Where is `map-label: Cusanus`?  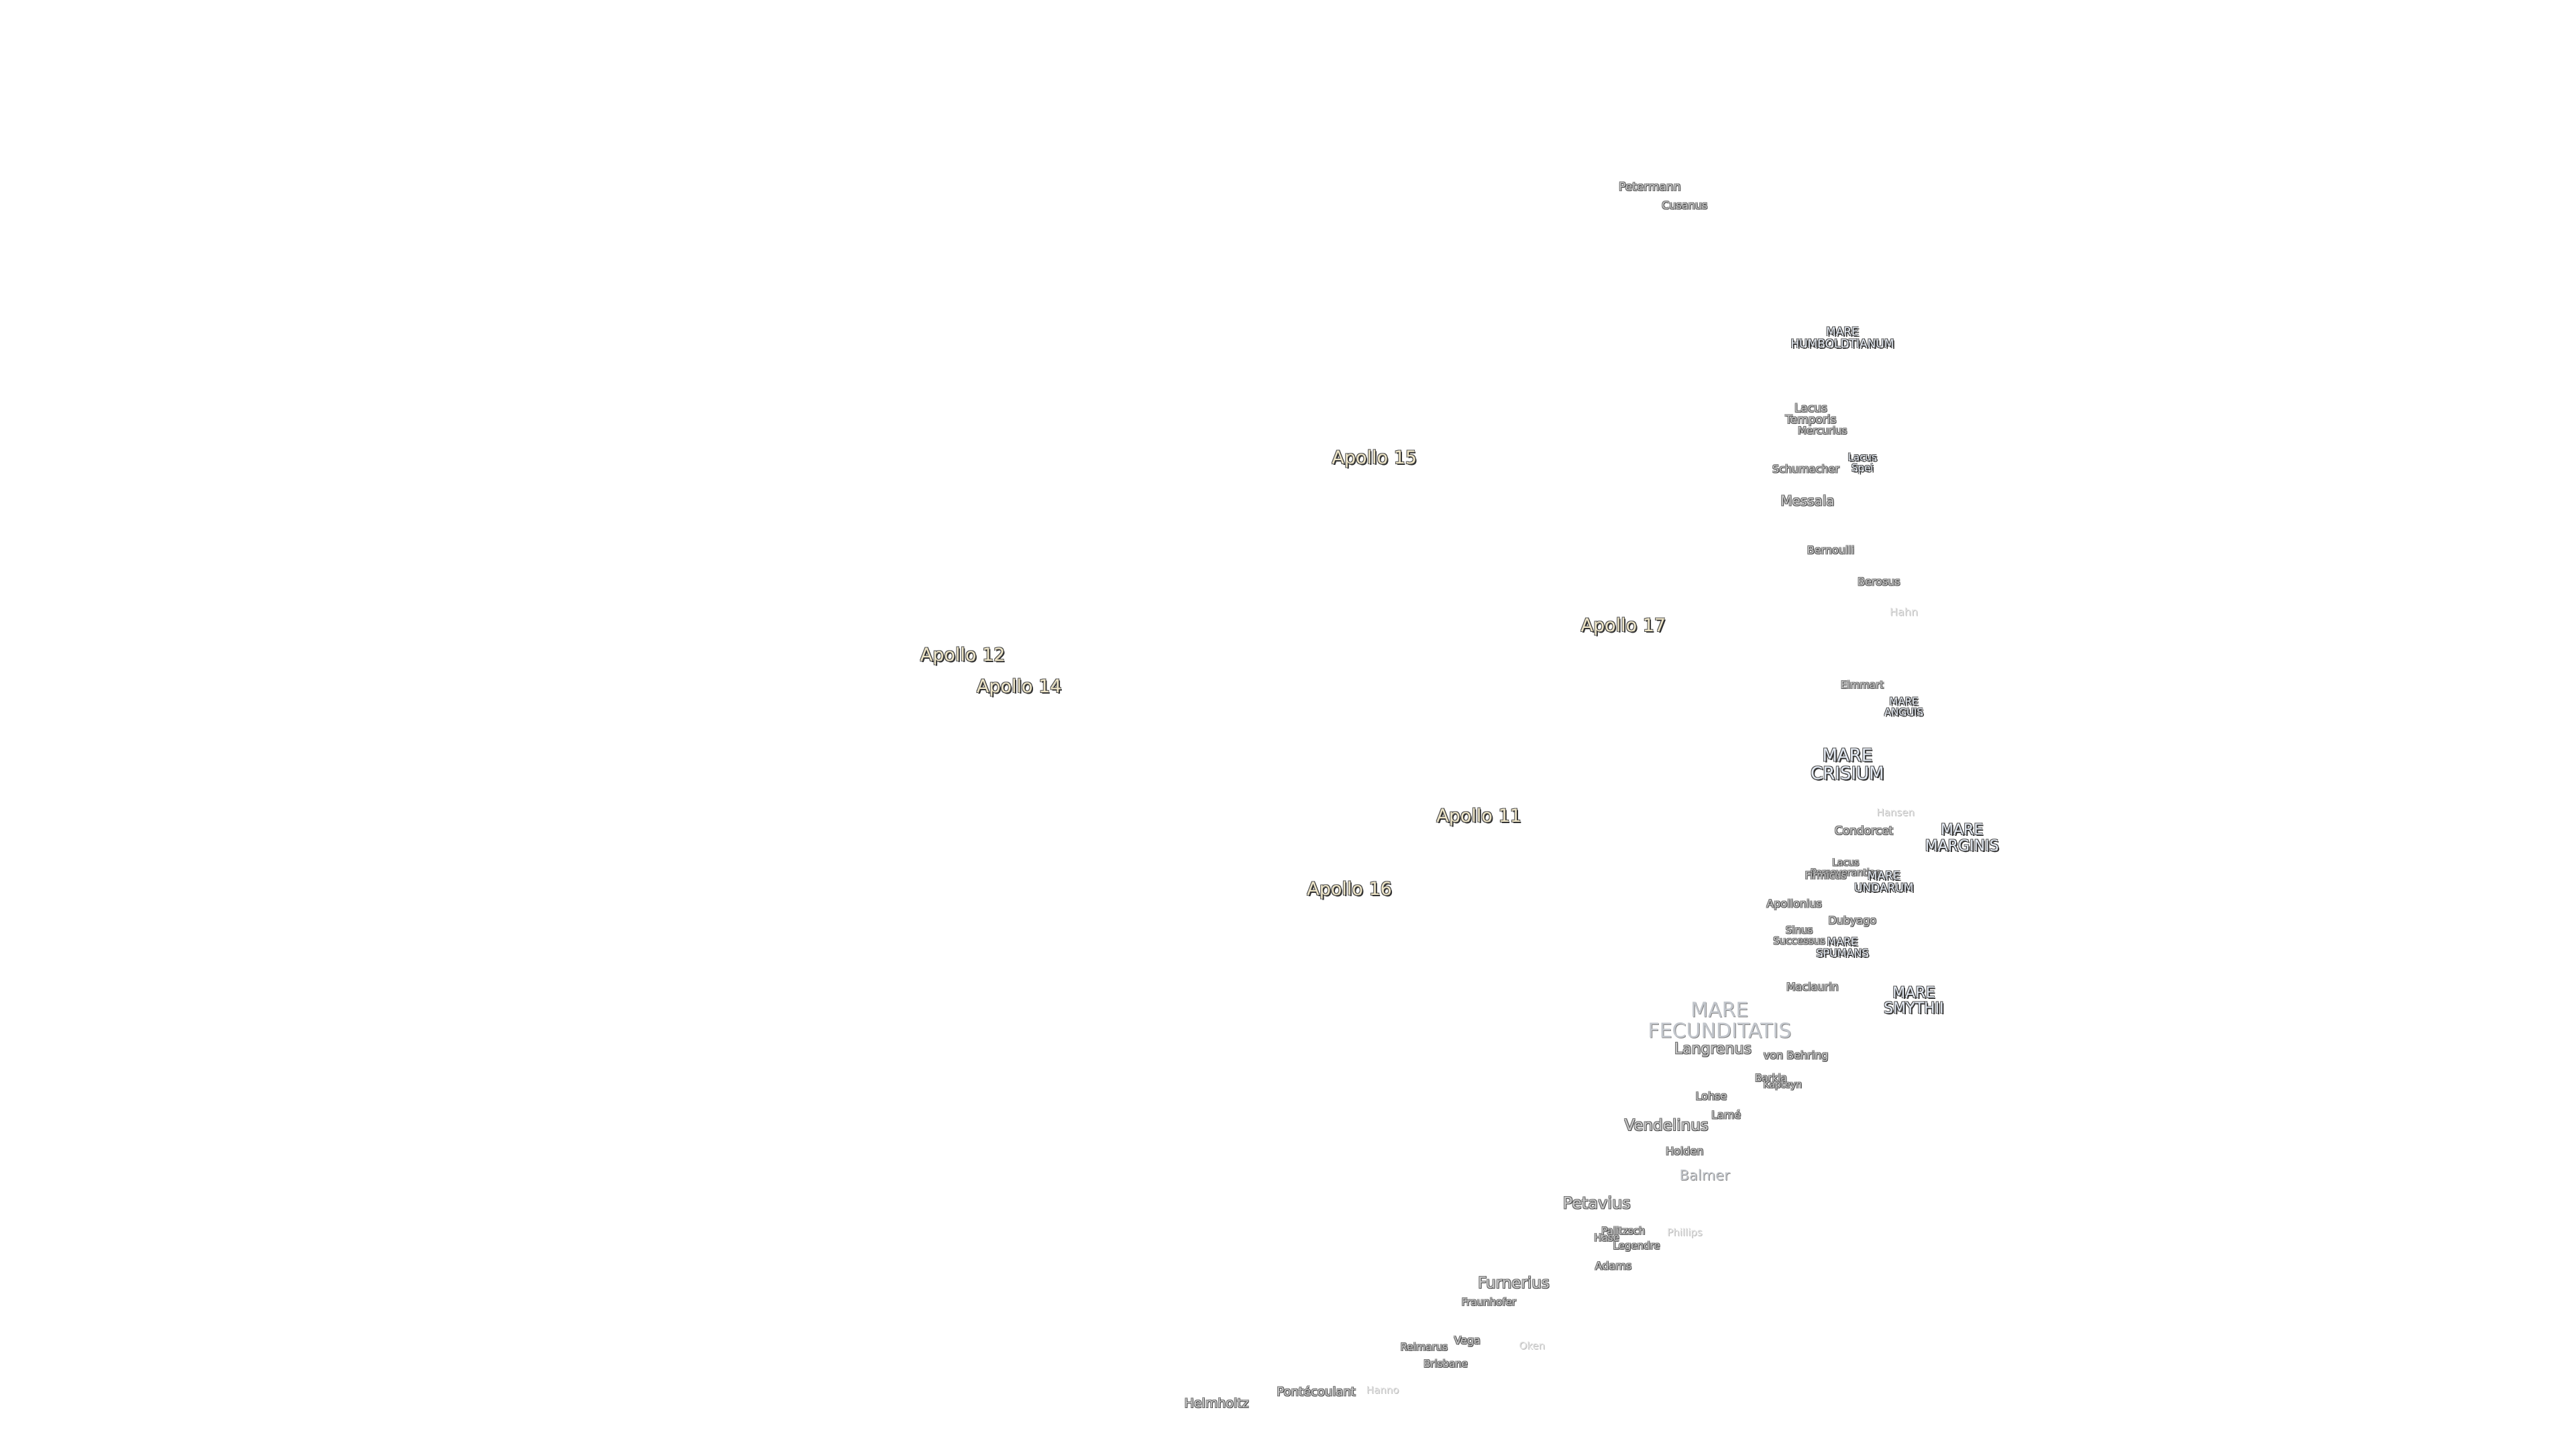 map-label: Cusanus is located at coordinates (1684, 205).